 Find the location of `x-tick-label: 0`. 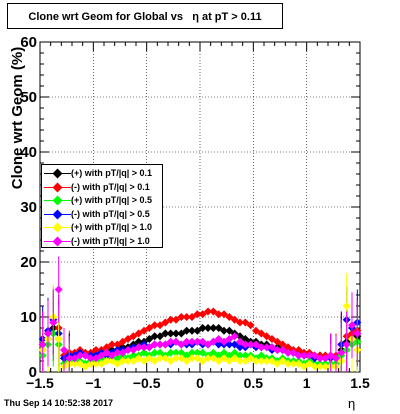

x-tick-label: 0 is located at coordinates (200, 383).